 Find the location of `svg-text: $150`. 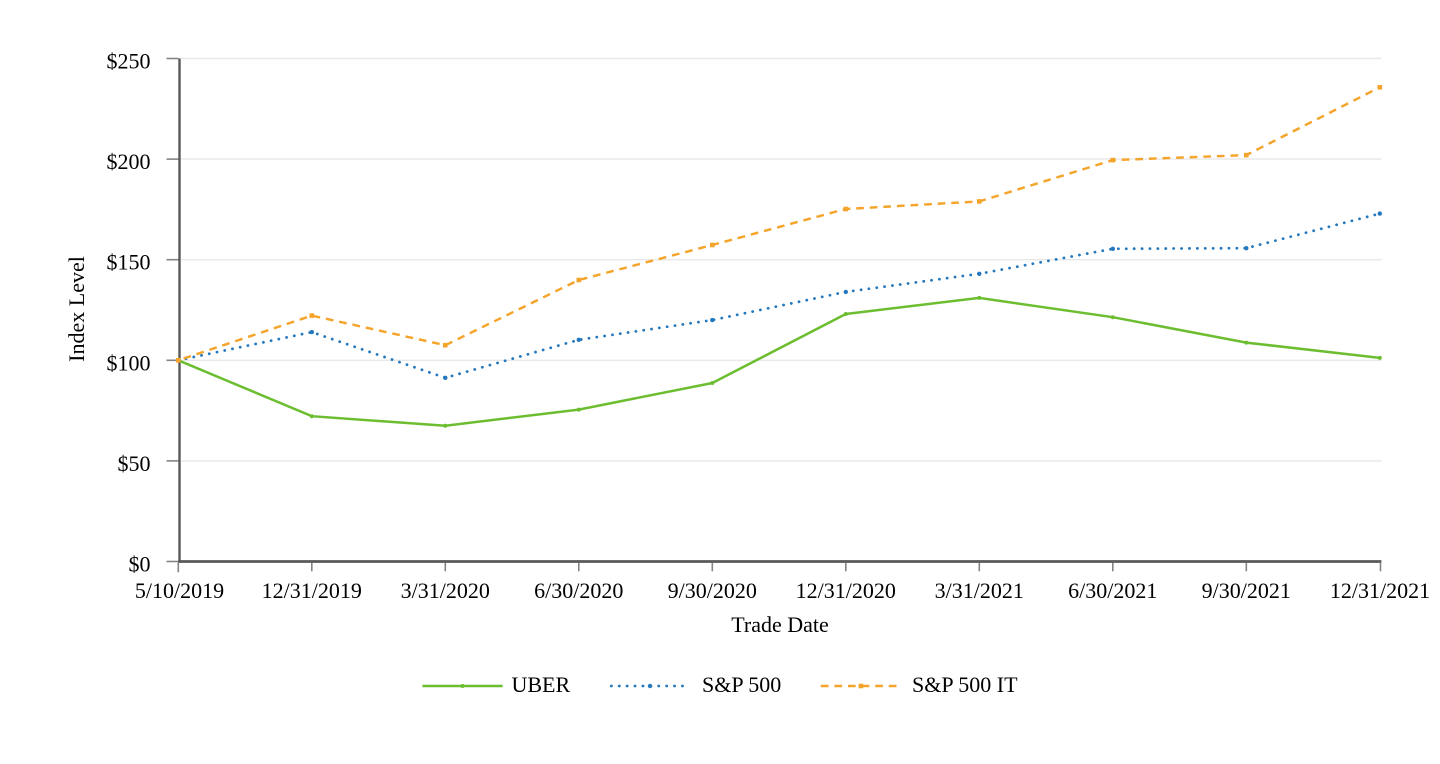

svg-text: $150 is located at coordinates (129, 262).